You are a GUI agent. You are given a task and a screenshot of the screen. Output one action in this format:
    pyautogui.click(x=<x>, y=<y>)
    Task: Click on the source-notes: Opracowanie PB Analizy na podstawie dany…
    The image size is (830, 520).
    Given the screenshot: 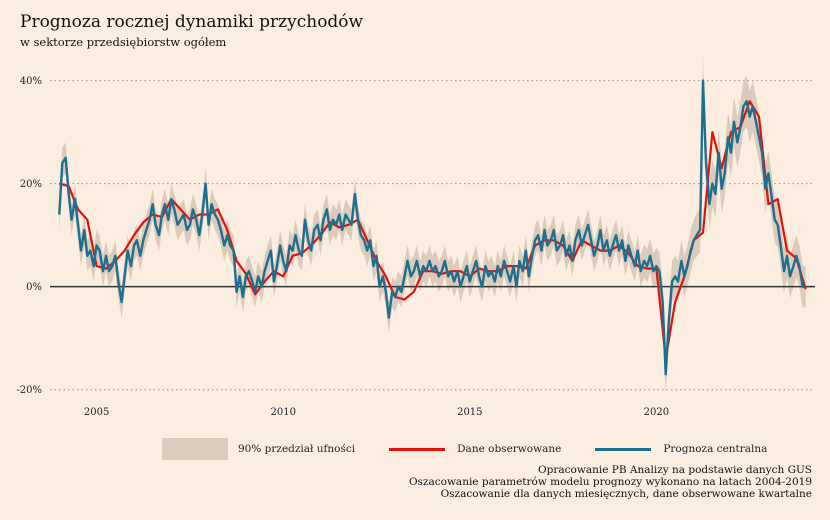 What is the action you would take?
    pyautogui.click(x=610, y=482)
    